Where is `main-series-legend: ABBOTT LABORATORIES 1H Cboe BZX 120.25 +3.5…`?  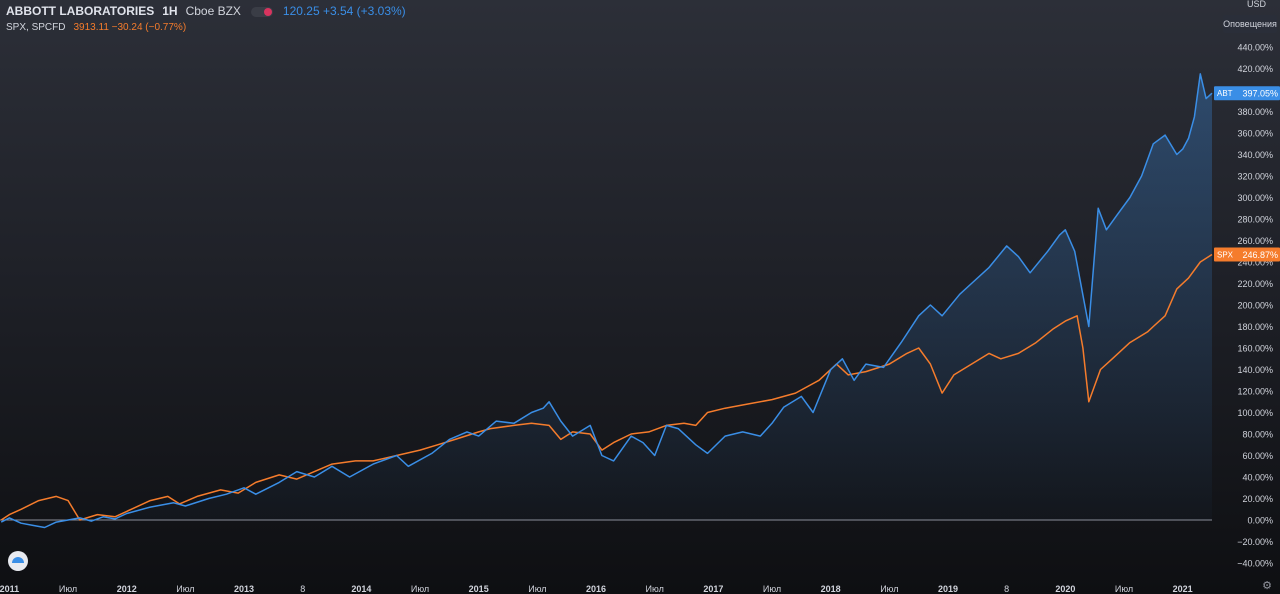 main-series-legend: ABBOTT LABORATORIES 1H Cboe BZX 120.25 +3.5… is located at coordinates (206, 11).